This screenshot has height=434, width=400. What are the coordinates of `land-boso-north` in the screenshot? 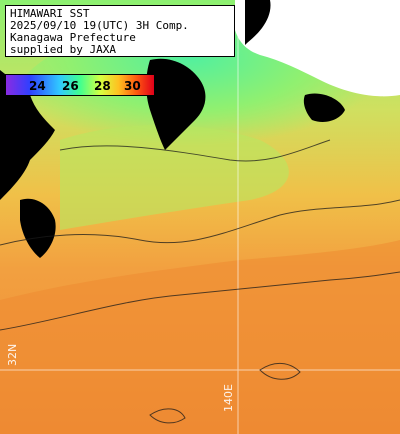 It's located at (258, 22).